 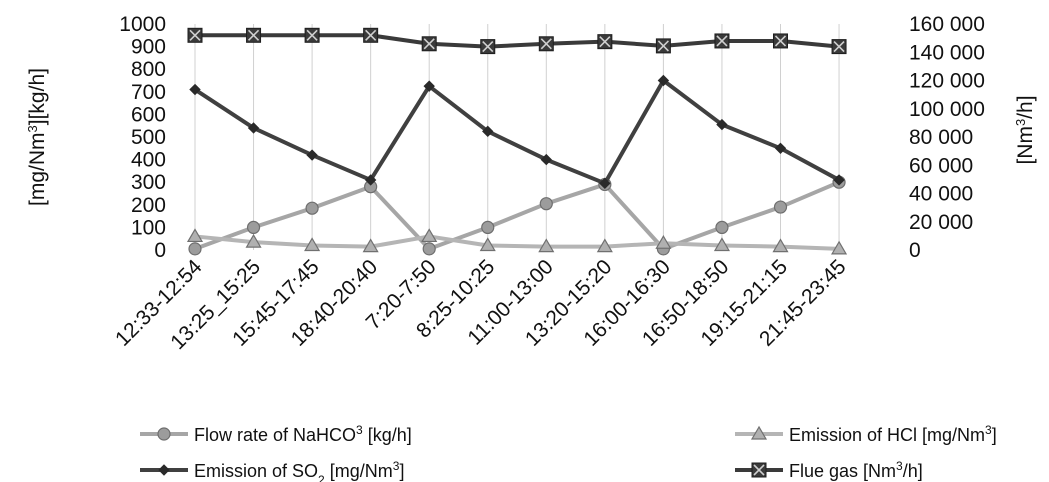 I want to click on right-tick-label: 100 000, so click(x=947, y=109).